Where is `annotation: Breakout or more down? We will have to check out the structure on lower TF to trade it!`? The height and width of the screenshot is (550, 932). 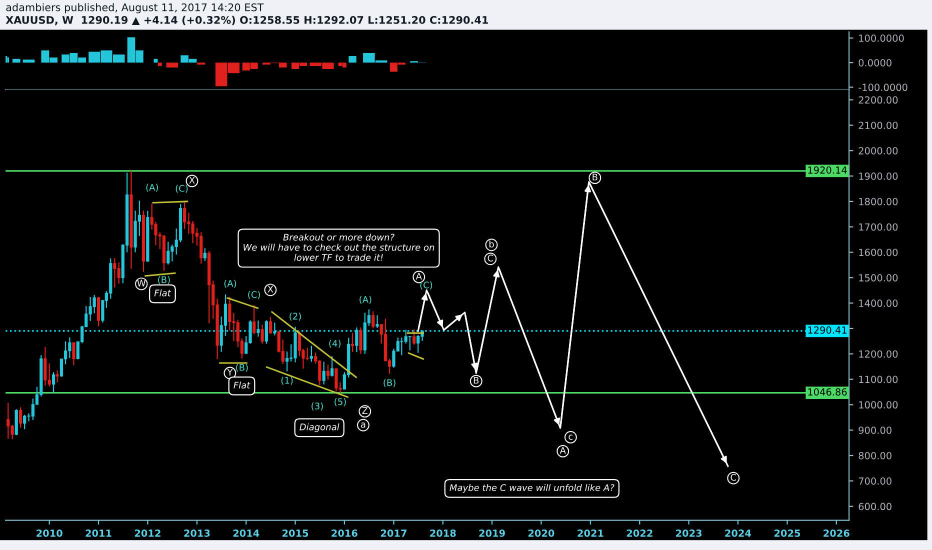 annotation: Breakout or more down? We will have to check out the structure on lower TF to trade it! is located at coordinates (339, 247).